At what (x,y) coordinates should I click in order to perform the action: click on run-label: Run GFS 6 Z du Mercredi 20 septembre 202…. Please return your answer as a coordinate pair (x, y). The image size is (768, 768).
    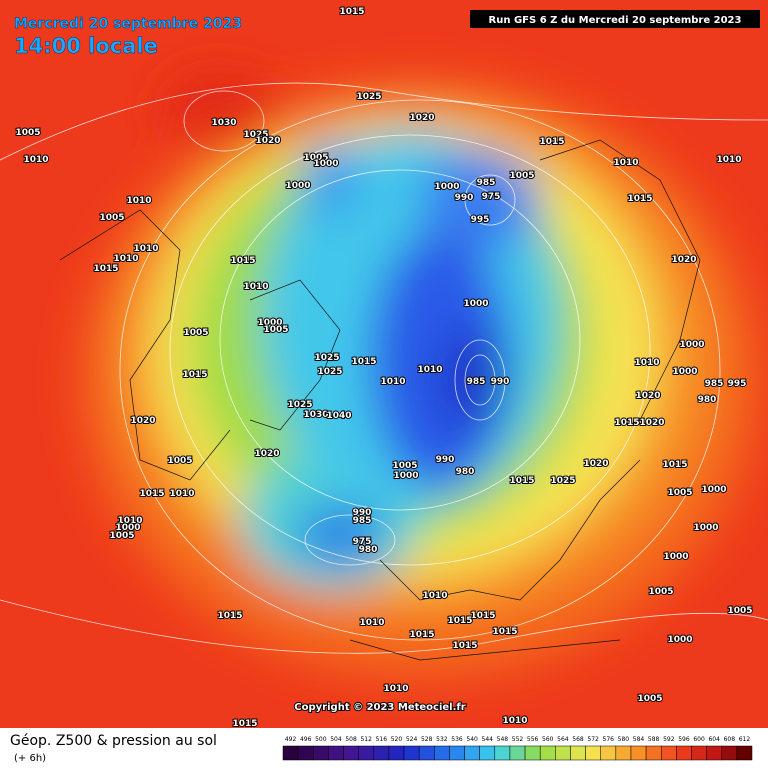
    Looking at the image, I should click on (615, 20).